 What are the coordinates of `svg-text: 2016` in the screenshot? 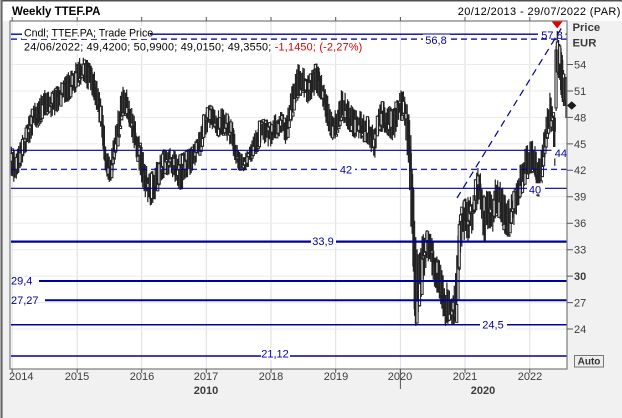 It's located at (142, 377).